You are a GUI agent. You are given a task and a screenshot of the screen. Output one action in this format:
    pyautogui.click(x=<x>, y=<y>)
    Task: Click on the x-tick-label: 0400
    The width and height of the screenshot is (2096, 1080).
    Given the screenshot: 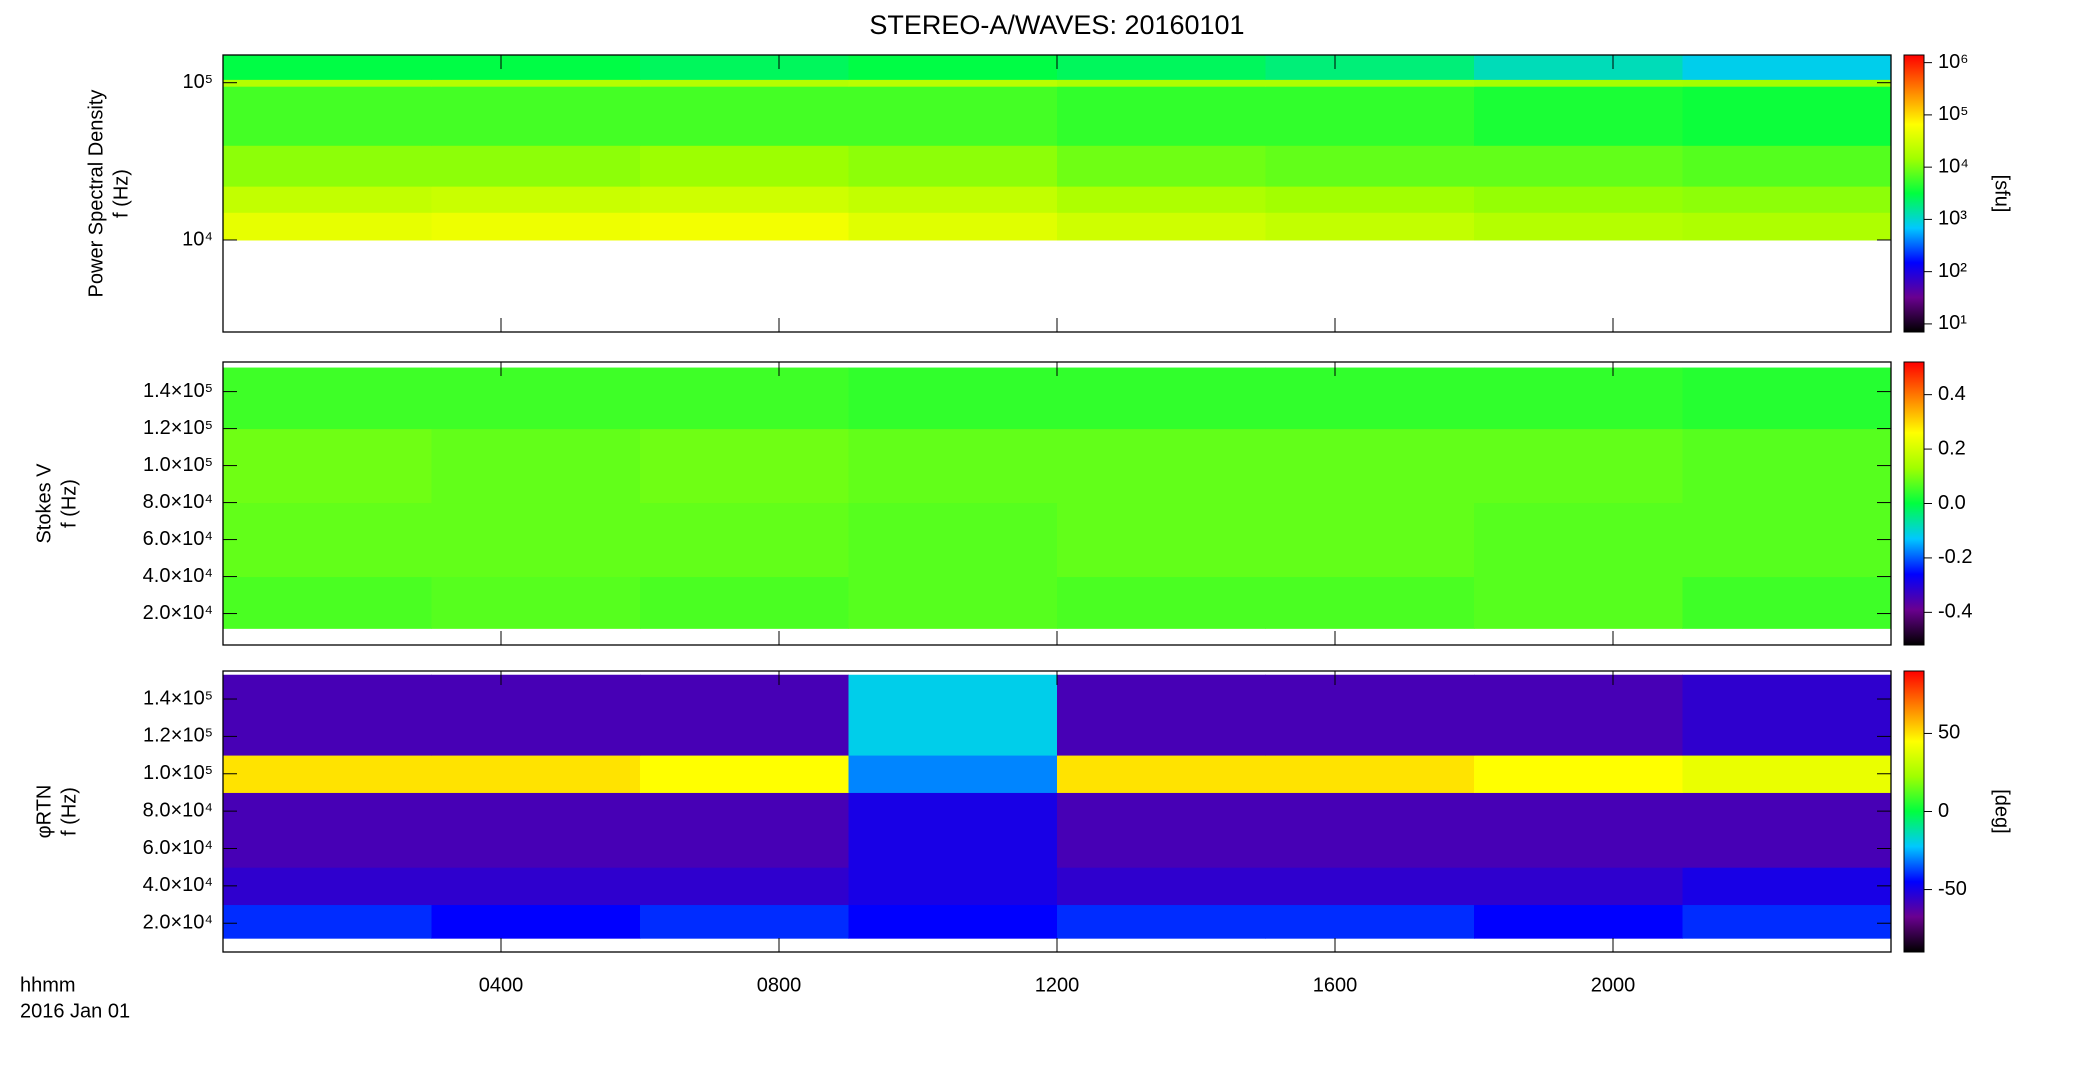 What is the action you would take?
    pyautogui.click(x=501, y=985)
    